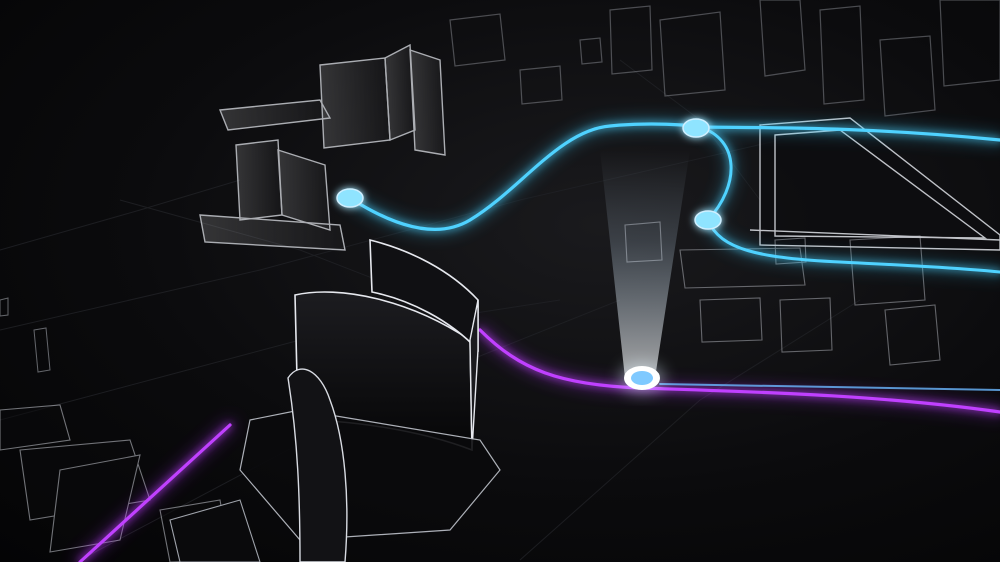 The height and width of the screenshot is (562, 1000). Describe the element at coordinates (25, 335) in the screenshot. I see `far-left-details` at that location.